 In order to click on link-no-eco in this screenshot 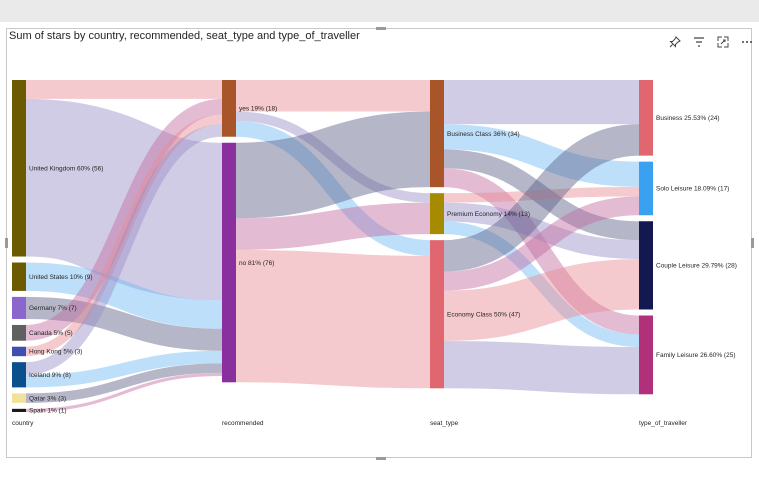, I will do `click(333, 319)`.